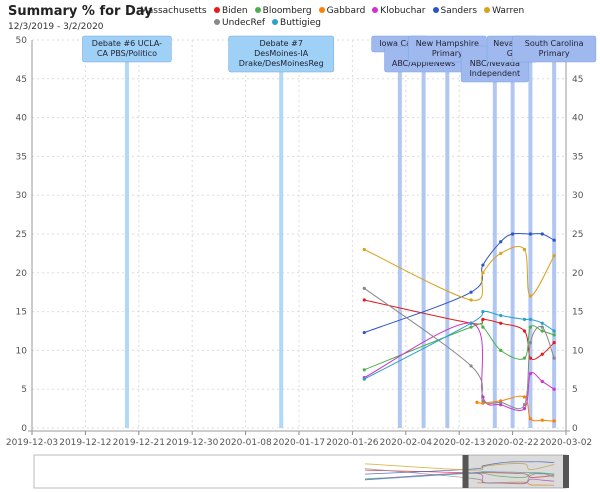 This screenshot has width=600, height=492. I want to click on legend-label: Buttigieg, so click(300, 23).